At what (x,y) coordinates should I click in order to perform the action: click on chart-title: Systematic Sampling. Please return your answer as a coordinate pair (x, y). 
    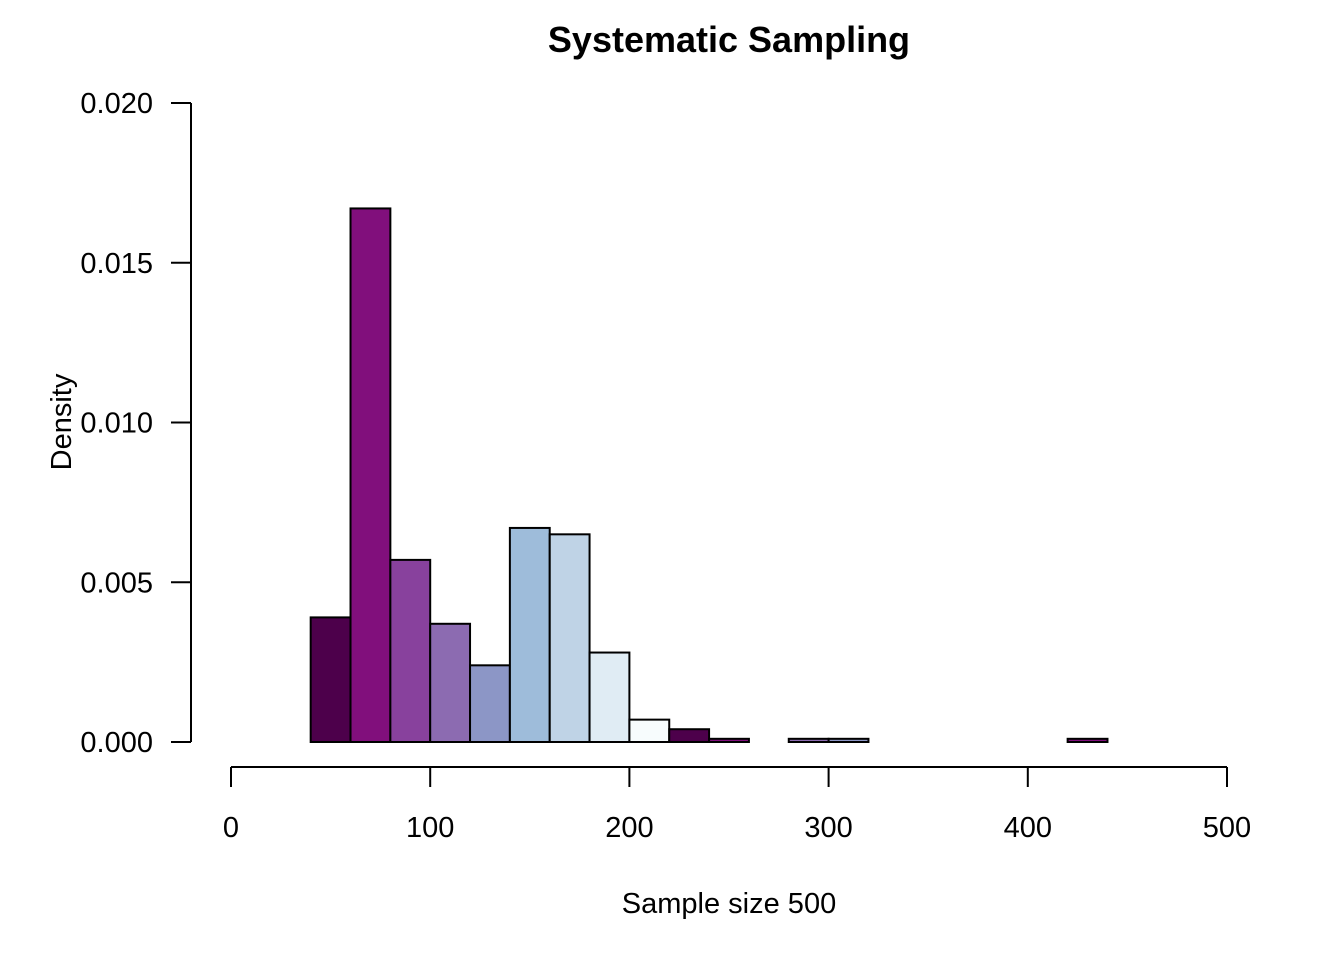
    Looking at the image, I should click on (729, 39).